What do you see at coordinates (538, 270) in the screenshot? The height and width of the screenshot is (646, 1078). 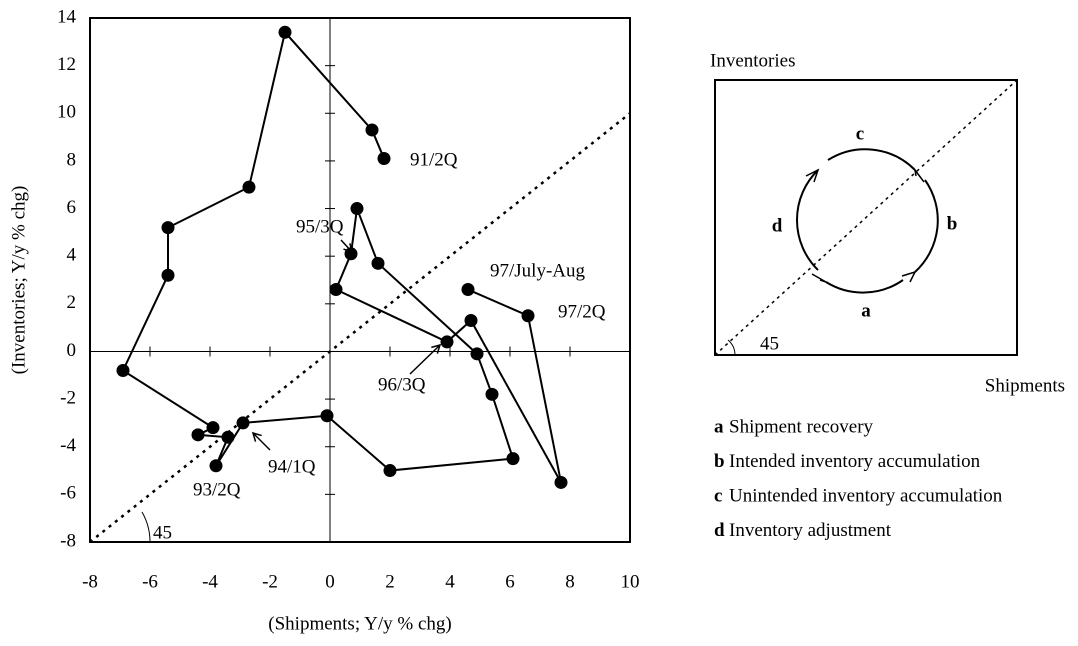 I see `annotation: 97/July-Aug` at bounding box center [538, 270].